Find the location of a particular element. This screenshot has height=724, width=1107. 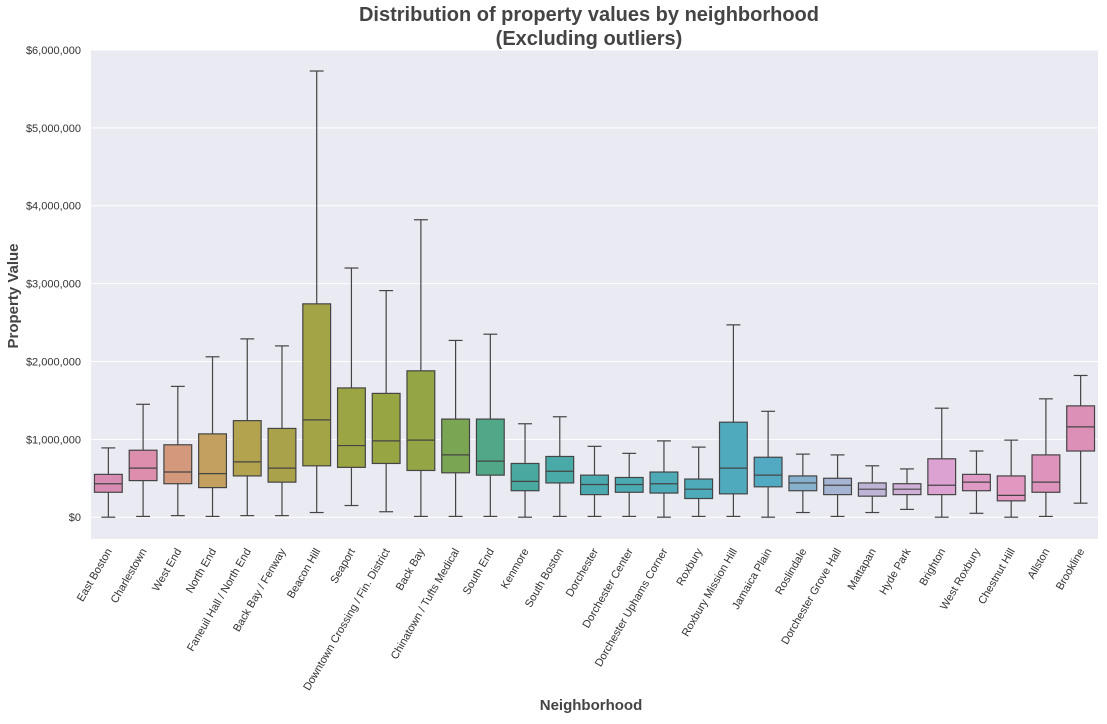

box-brighton is located at coordinates (942, 462).